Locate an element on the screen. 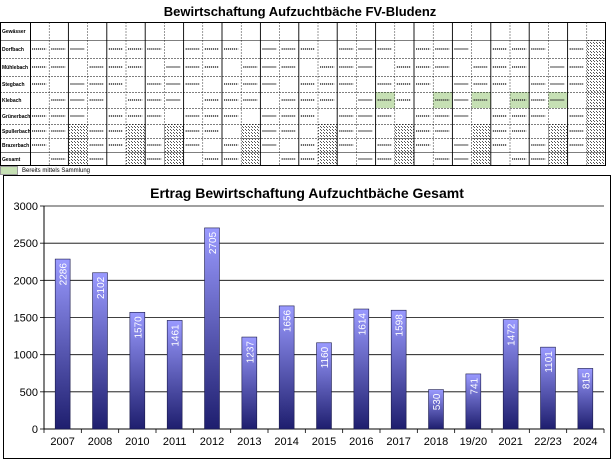 The height and width of the screenshot is (459, 614). x-tick-label-19/20: 19/20 is located at coordinates (474, 442).